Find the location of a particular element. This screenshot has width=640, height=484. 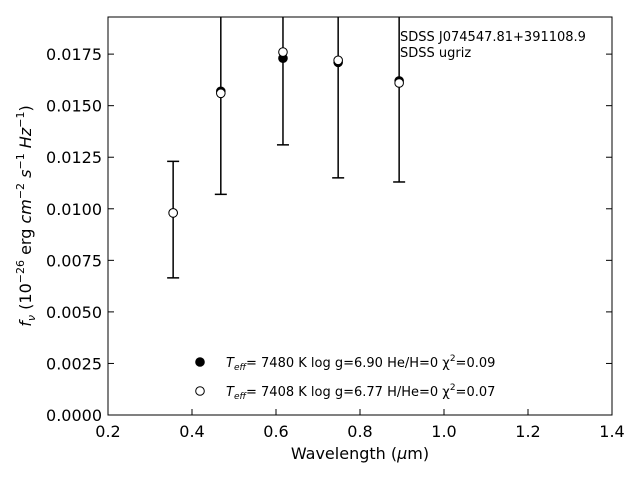

legend-label: Teff= 7408 K log g=6.77 H/He=0 χ2=0.07 is located at coordinates (360, 392).